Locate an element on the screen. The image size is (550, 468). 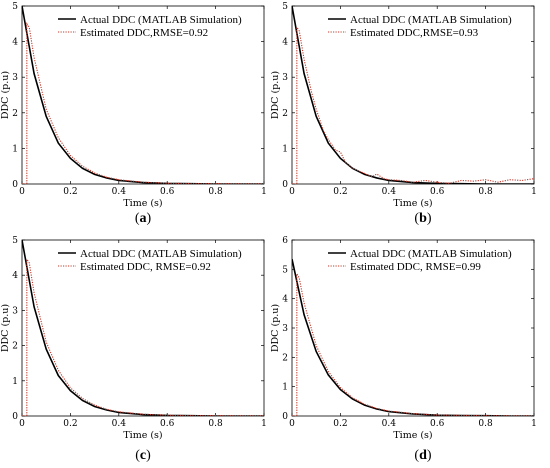
legend-entry: Estimated DDC, RMSE=0.99 is located at coordinates (415, 267).